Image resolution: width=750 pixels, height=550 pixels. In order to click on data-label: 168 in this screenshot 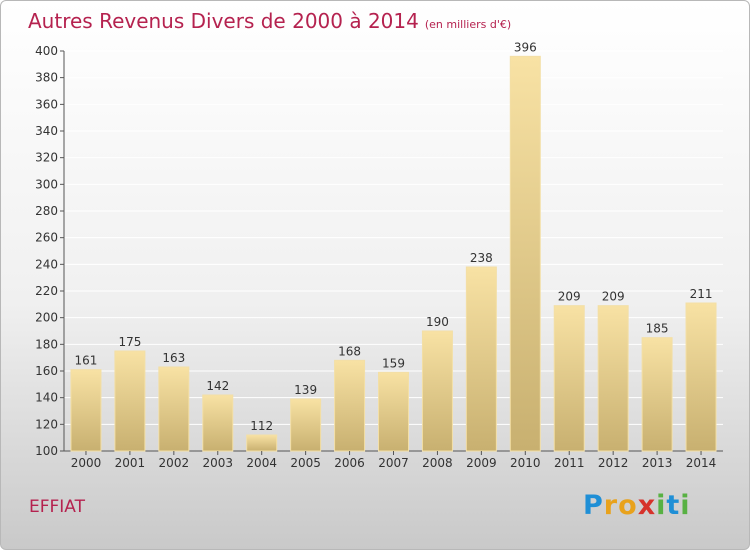, I will do `click(349, 351)`.